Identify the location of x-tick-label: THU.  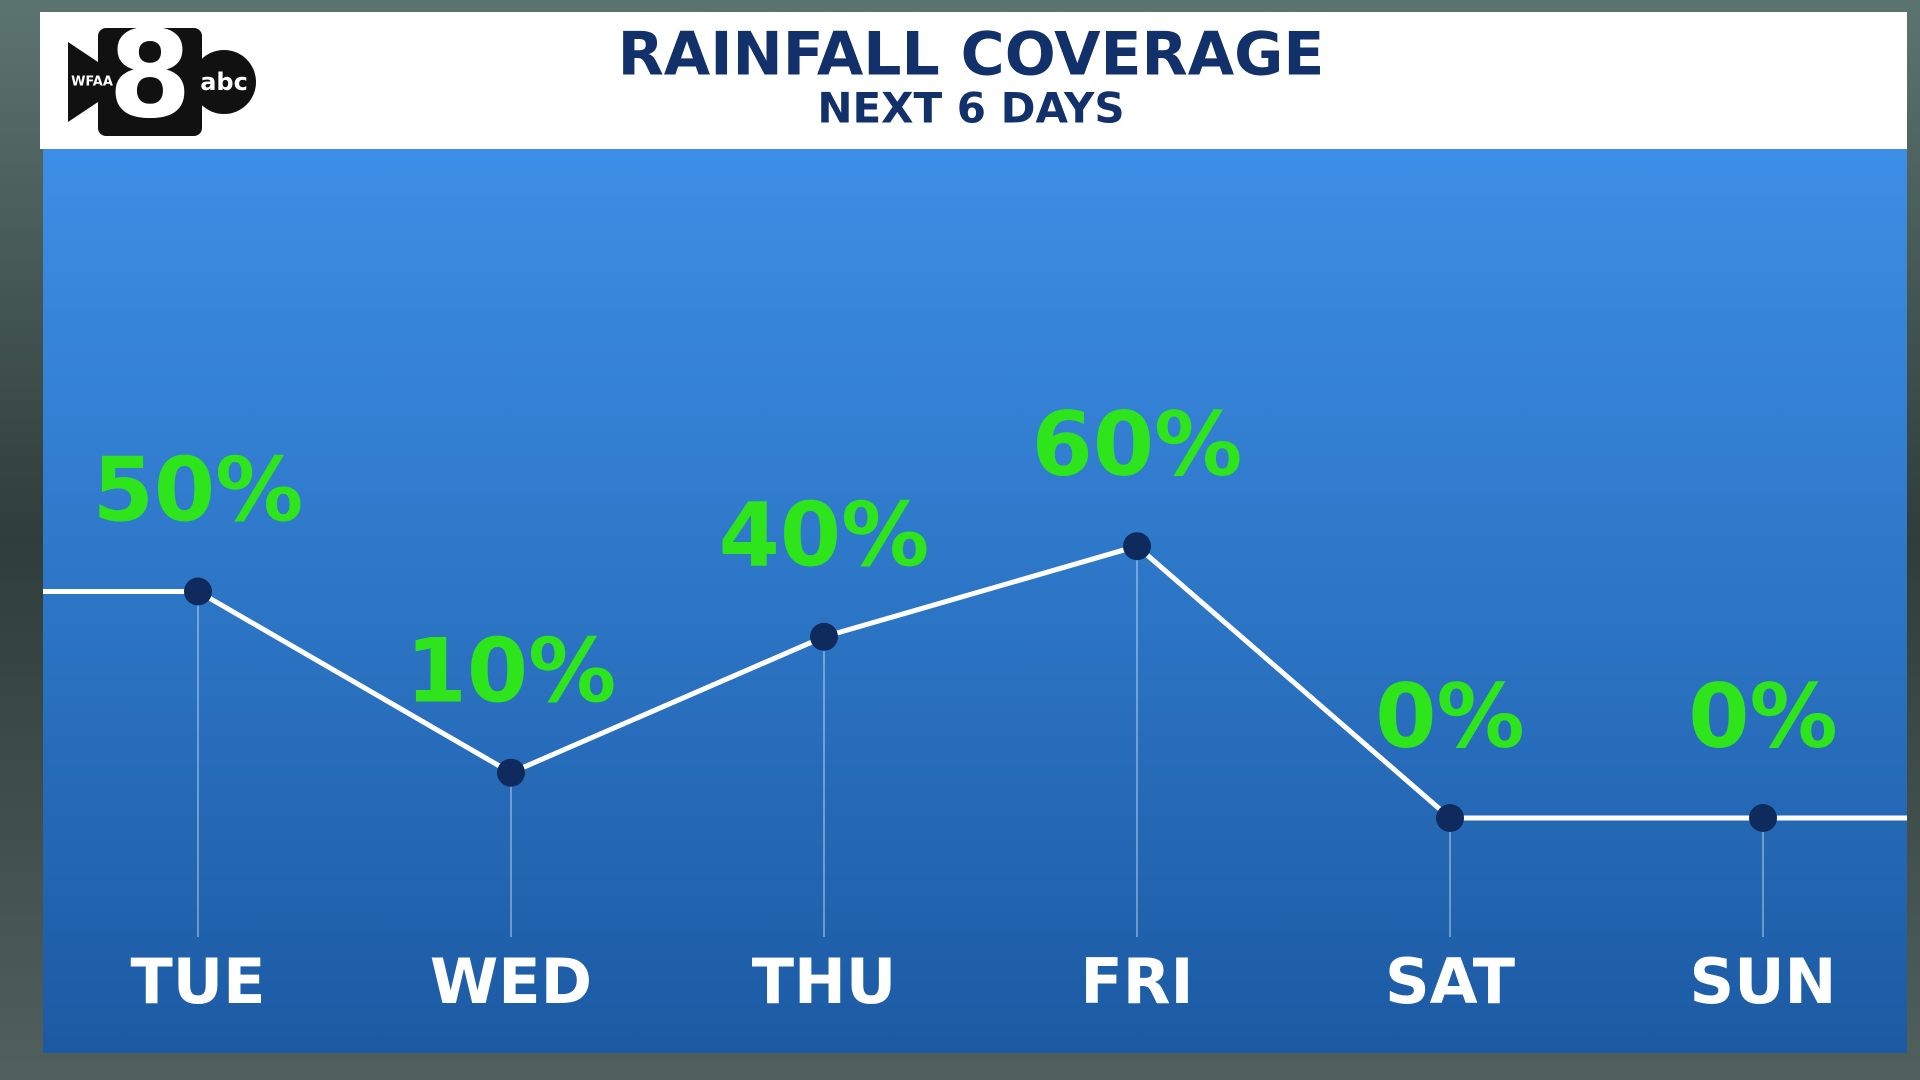
(824, 981).